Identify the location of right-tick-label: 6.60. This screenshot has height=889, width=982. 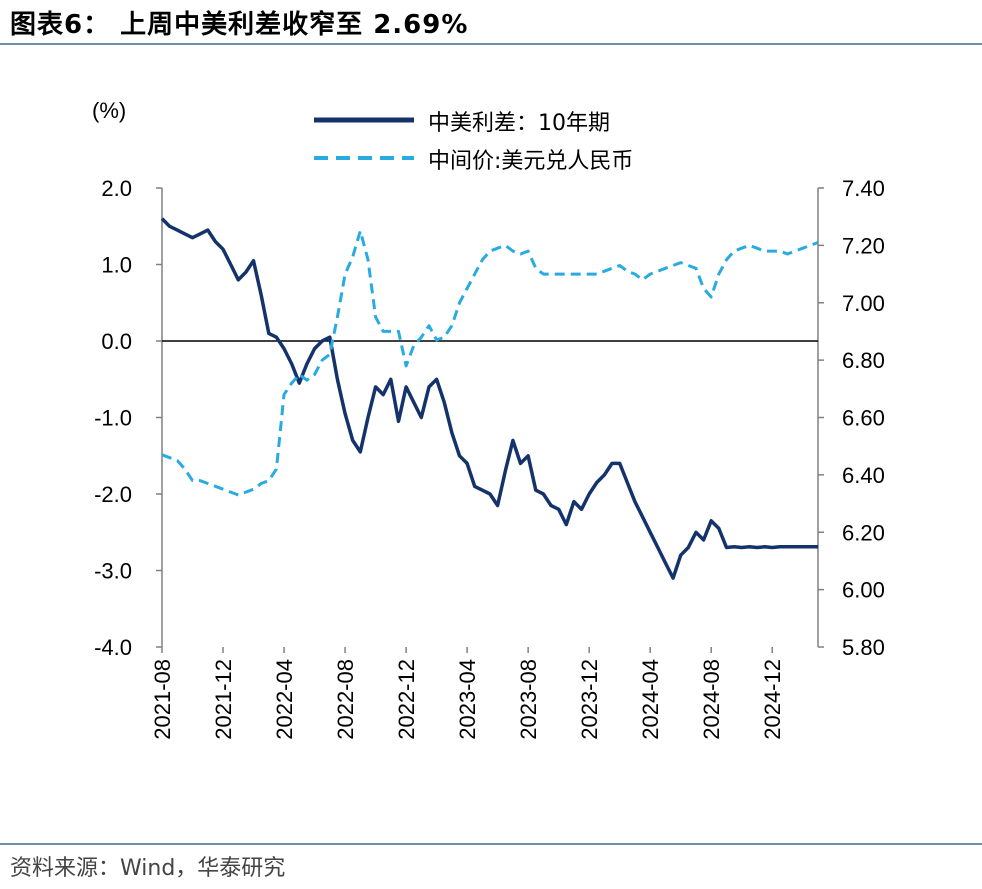
(863, 418).